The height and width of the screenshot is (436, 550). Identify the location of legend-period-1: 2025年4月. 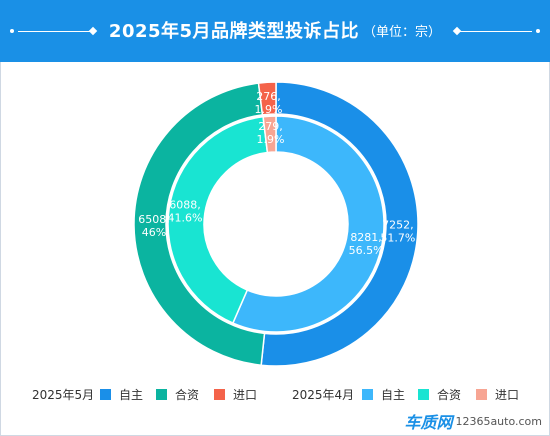
(323, 394).